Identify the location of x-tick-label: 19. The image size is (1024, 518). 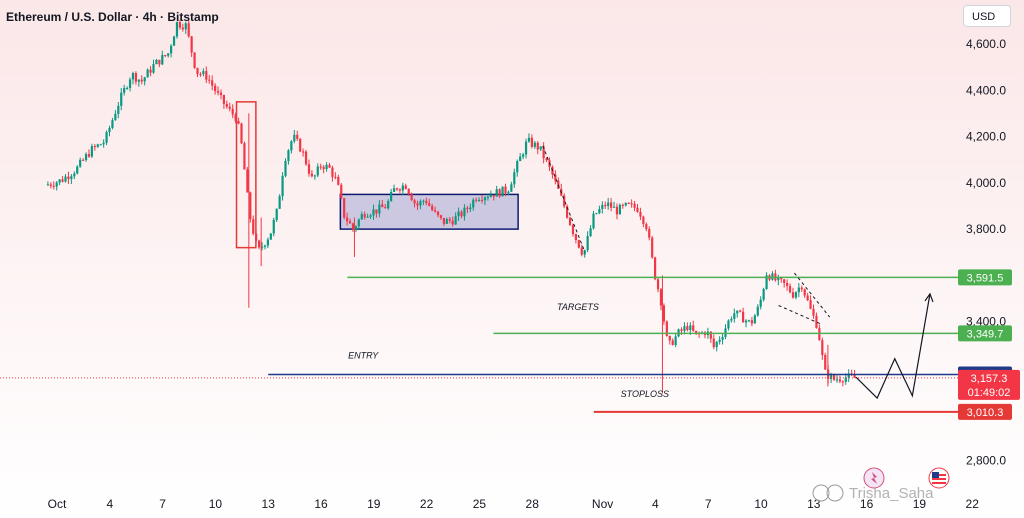
(374, 504).